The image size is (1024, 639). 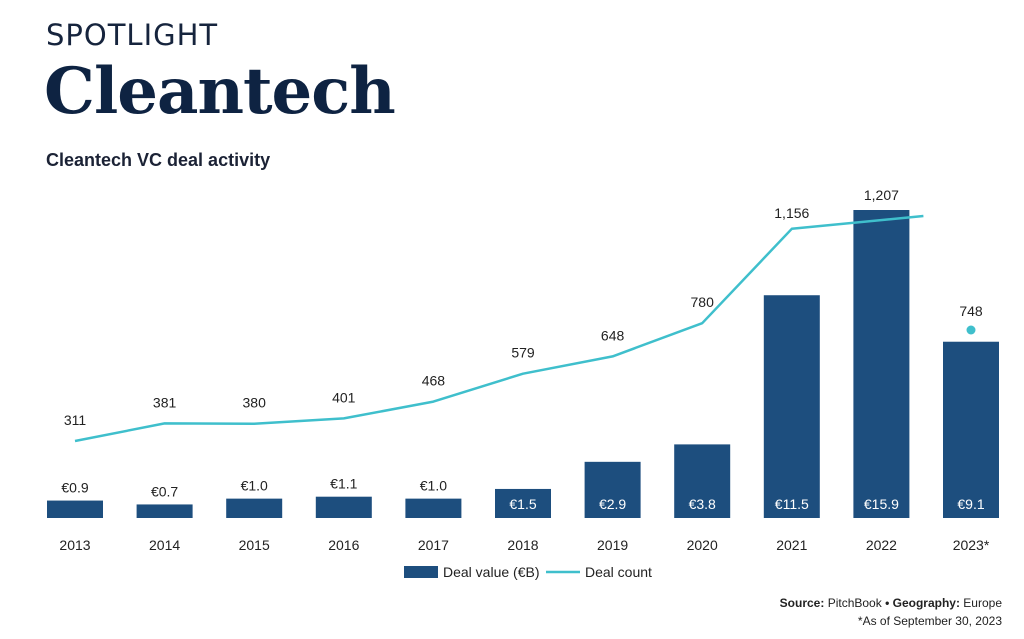 What do you see at coordinates (421, 572) in the screenshot?
I see `legend-bar-swatch` at bounding box center [421, 572].